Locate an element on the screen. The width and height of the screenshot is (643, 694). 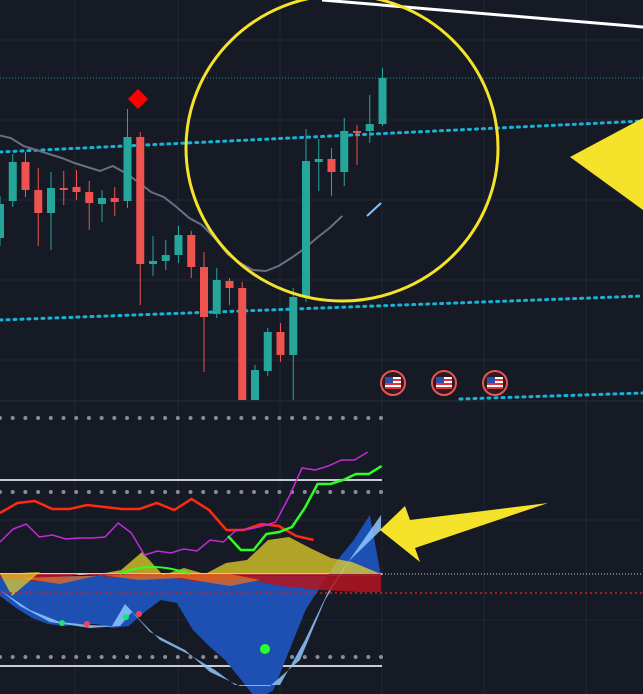
yellow-wave-area is located at coordinates (240, 556).